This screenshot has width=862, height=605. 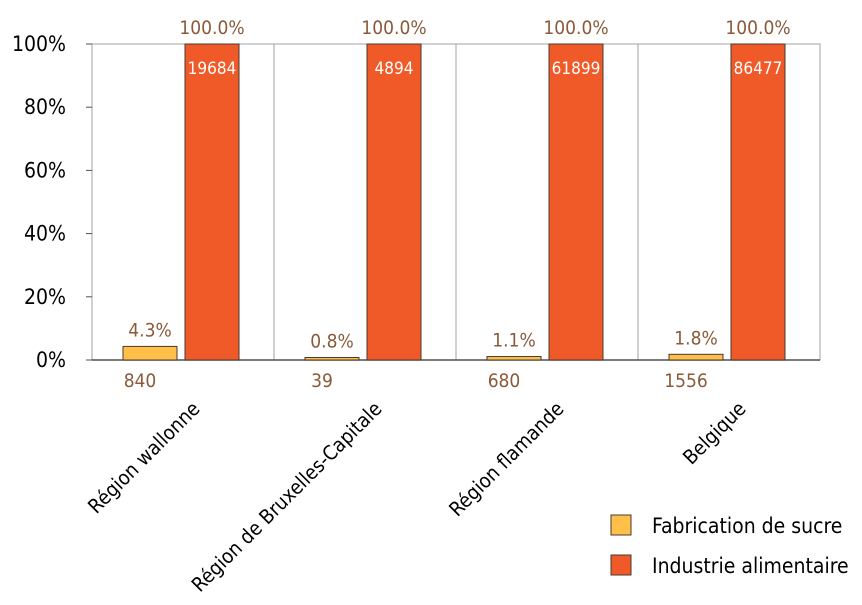 I want to click on y-axis-ticks: 0% 20% 40% 60% 80% 100%, so click(x=52, y=202).